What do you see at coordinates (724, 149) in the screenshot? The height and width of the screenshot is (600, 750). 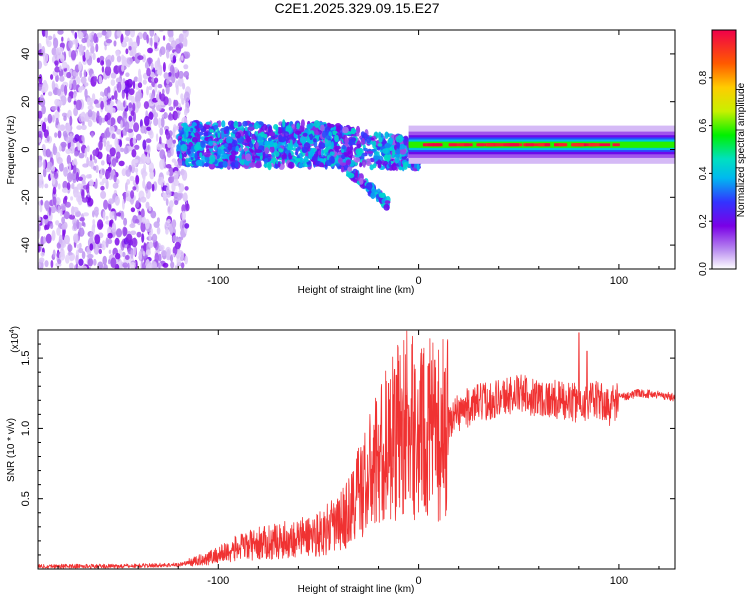 I see `colorbar-gradient` at bounding box center [724, 149].